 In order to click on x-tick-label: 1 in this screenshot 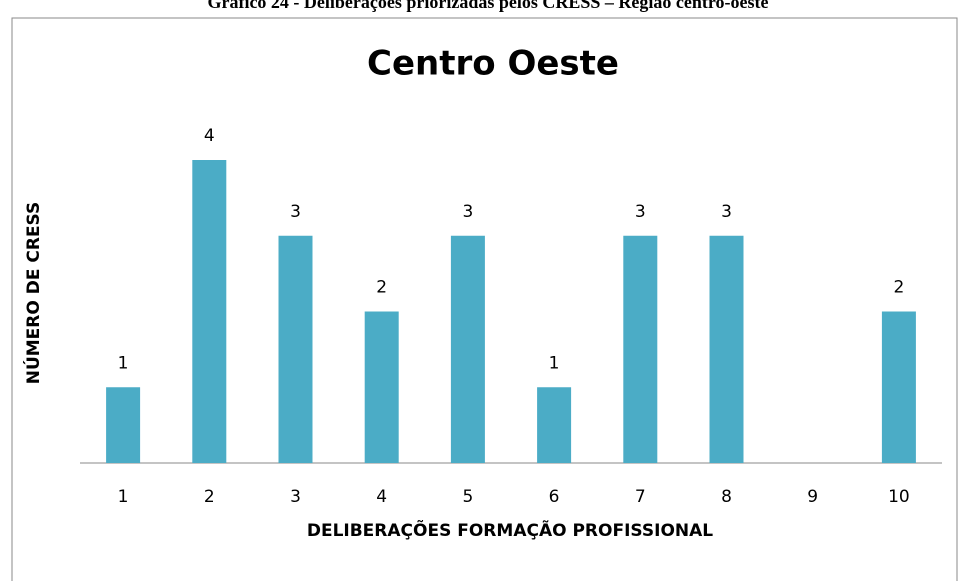, I will do `click(123, 497)`.